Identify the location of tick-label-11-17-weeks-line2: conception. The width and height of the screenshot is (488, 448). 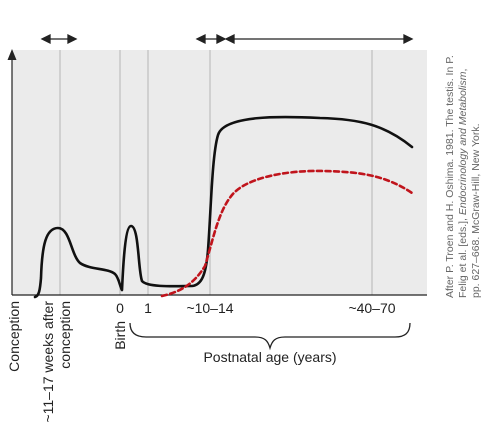
(65, 335).